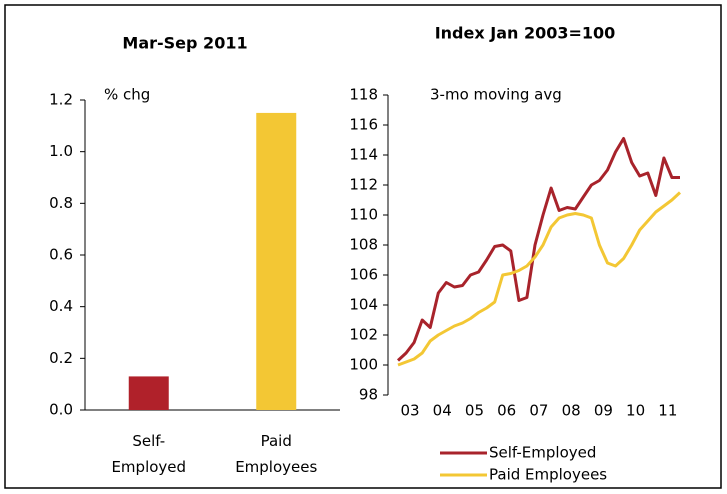 The width and height of the screenshot is (727, 494). I want to click on legend-label: Self-Employed, so click(542, 453).